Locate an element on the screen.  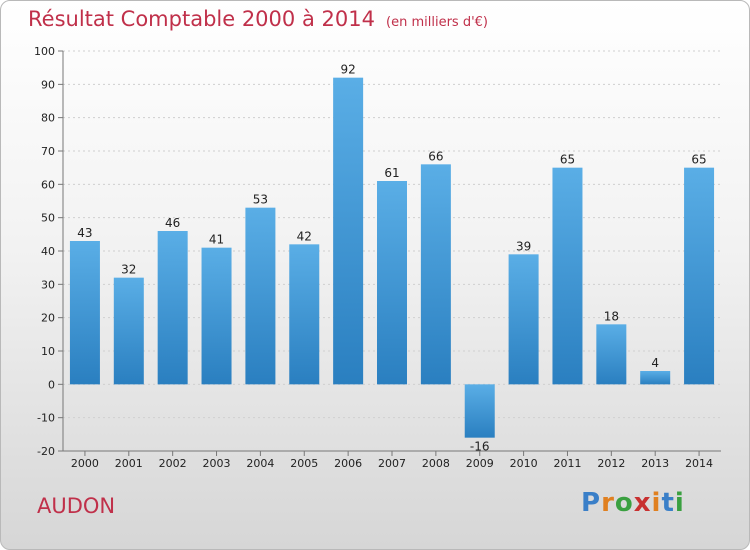
bar-value-label: 66 is located at coordinates (435, 156).